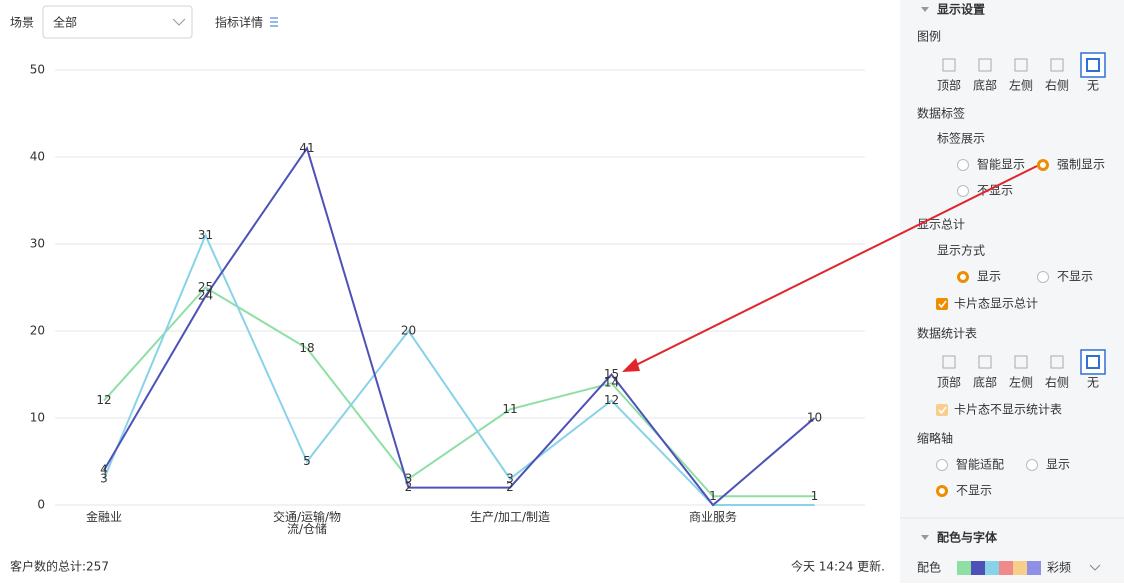 This screenshot has width=1124, height=587. I want to click on y-tick-label: 50, so click(37, 70).